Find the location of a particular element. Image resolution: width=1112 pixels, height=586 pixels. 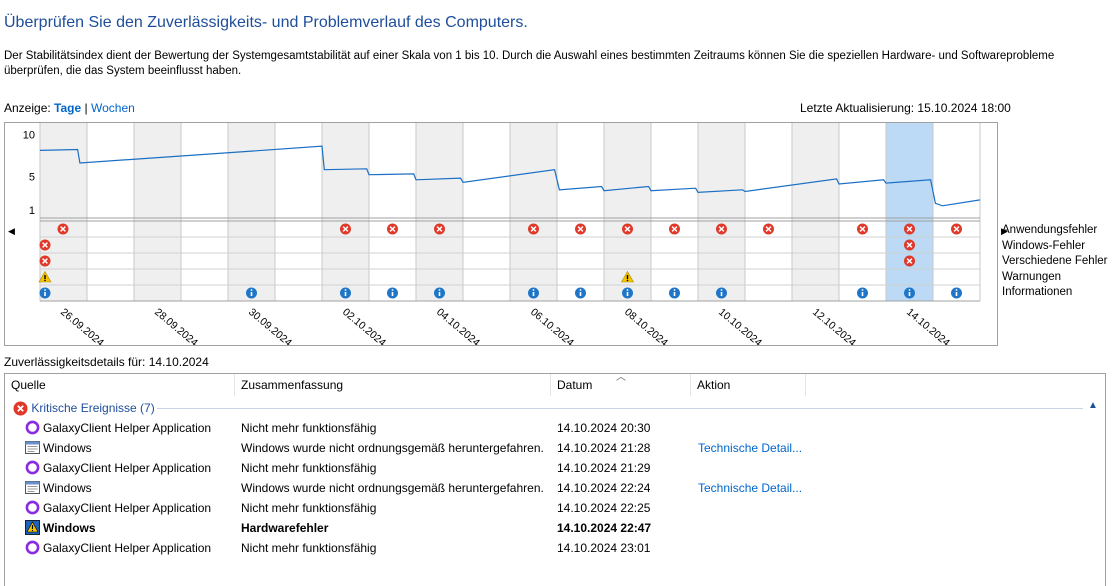

table-row: Windows Hardwarefehler 14.10.2024 22:47 is located at coordinates (555, 528).